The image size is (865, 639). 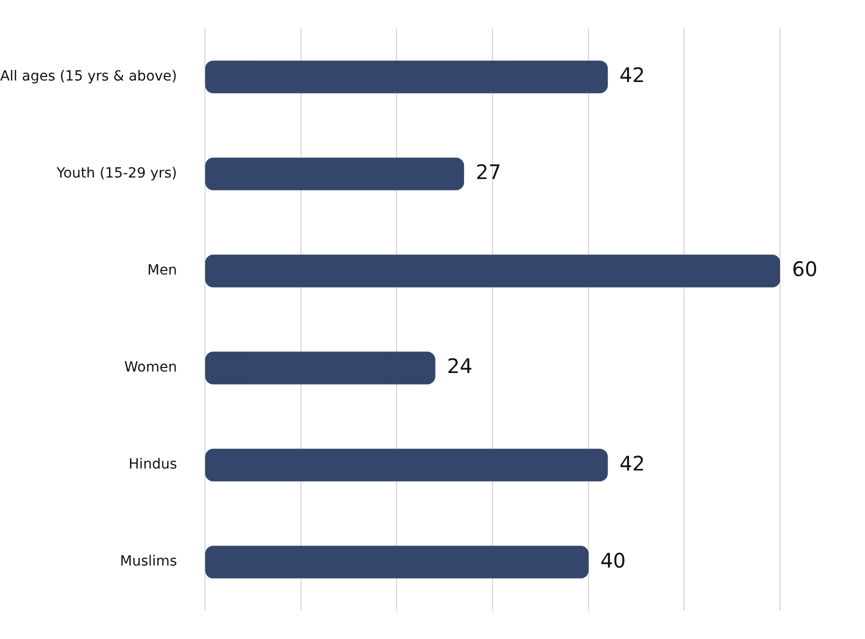 I want to click on y-tick-label: Muslims, so click(x=148, y=562).